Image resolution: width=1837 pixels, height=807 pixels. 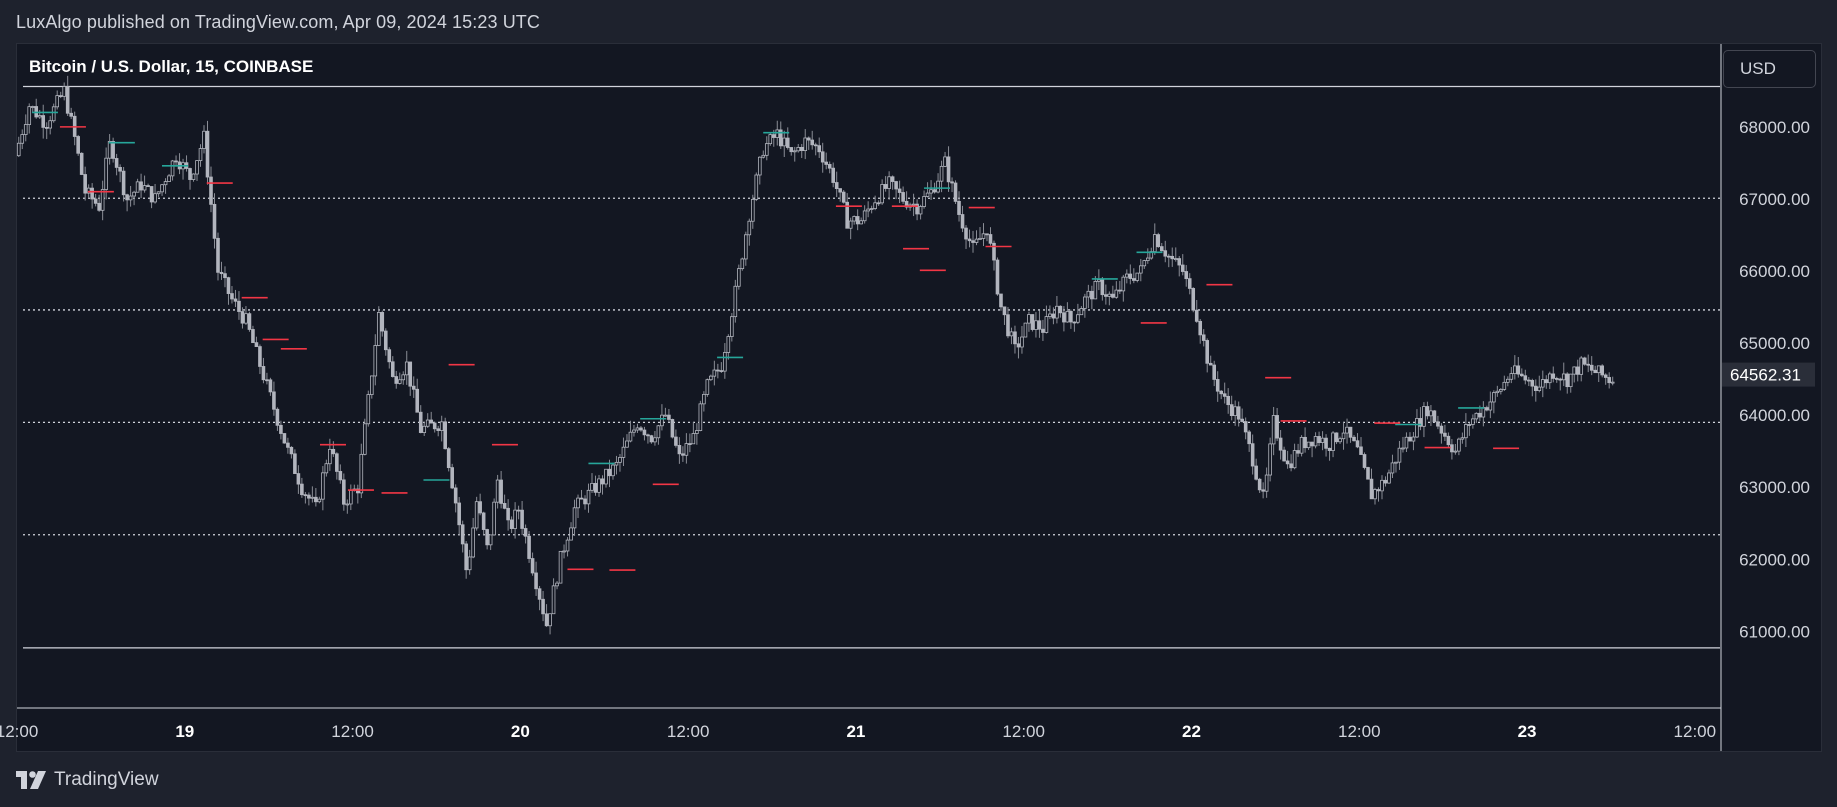 What do you see at coordinates (352, 731) in the screenshot?
I see `time-tick-label: 12:00` at bounding box center [352, 731].